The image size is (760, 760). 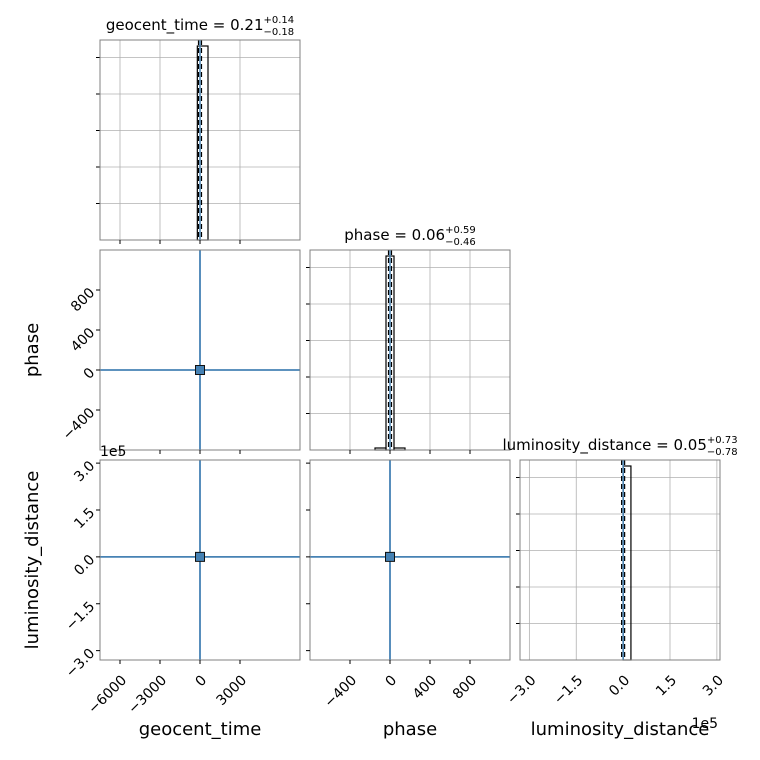 I want to click on x-offset-label: 1e5, so click(x=705, y=724).